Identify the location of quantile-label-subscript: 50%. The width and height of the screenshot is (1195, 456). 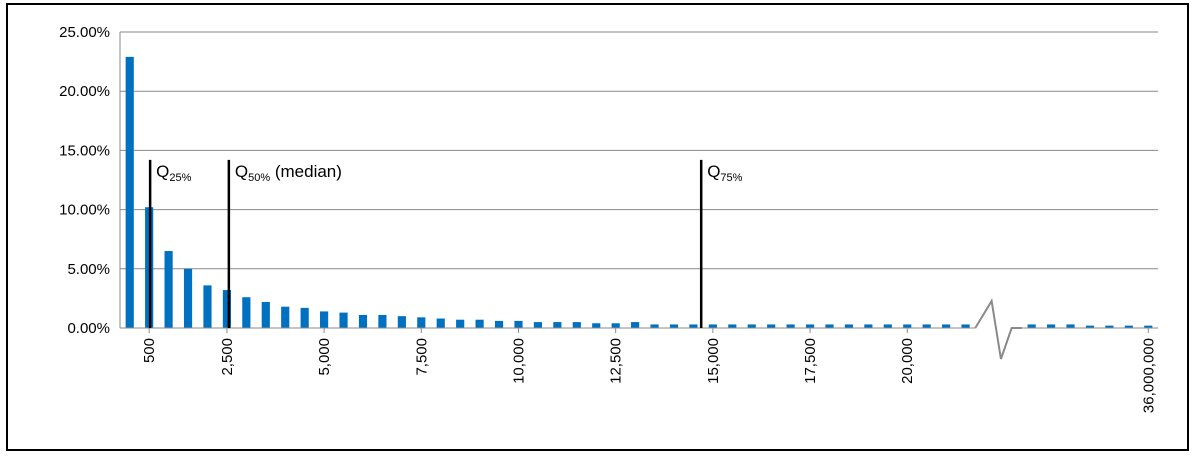
(259, 178).